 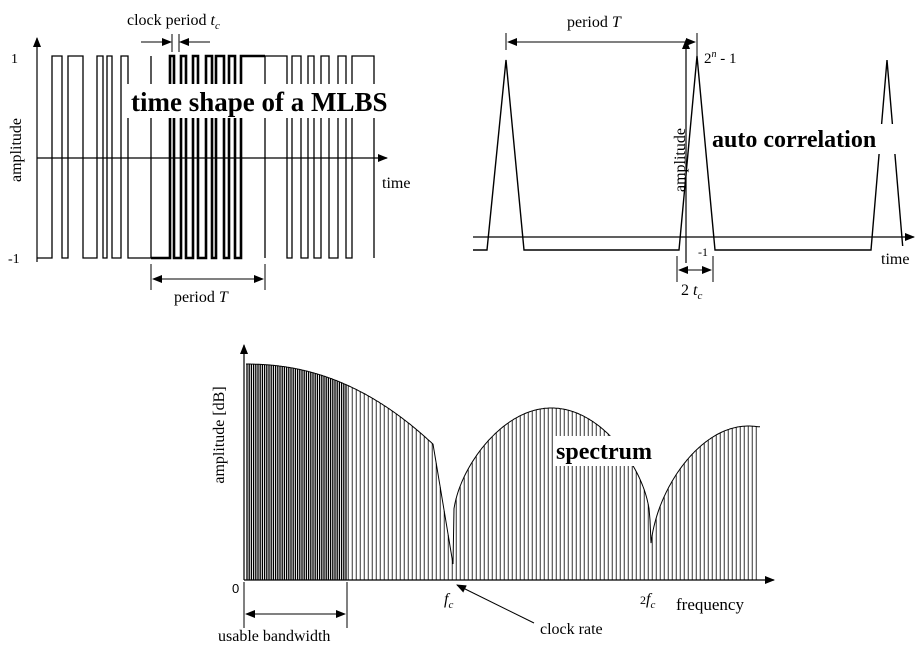 I want to click on mlbs-x-label: time, so click(x=396, y=183).